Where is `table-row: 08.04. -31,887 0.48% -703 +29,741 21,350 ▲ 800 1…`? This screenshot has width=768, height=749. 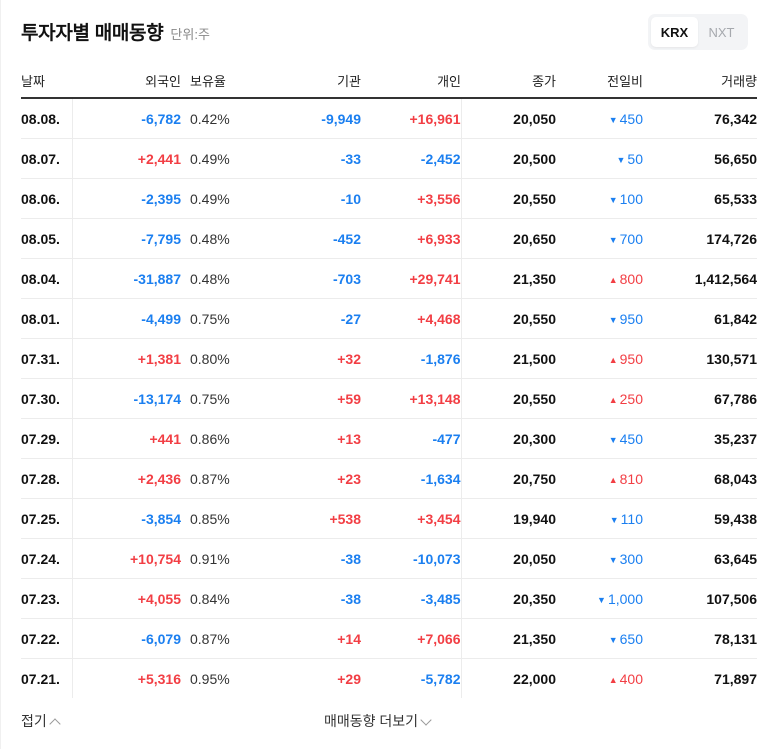
table-row: 08.04. -31,887 0.48% -703 +29,741 21,350 ▲ 800 1… is located at coordinates (389, 278).